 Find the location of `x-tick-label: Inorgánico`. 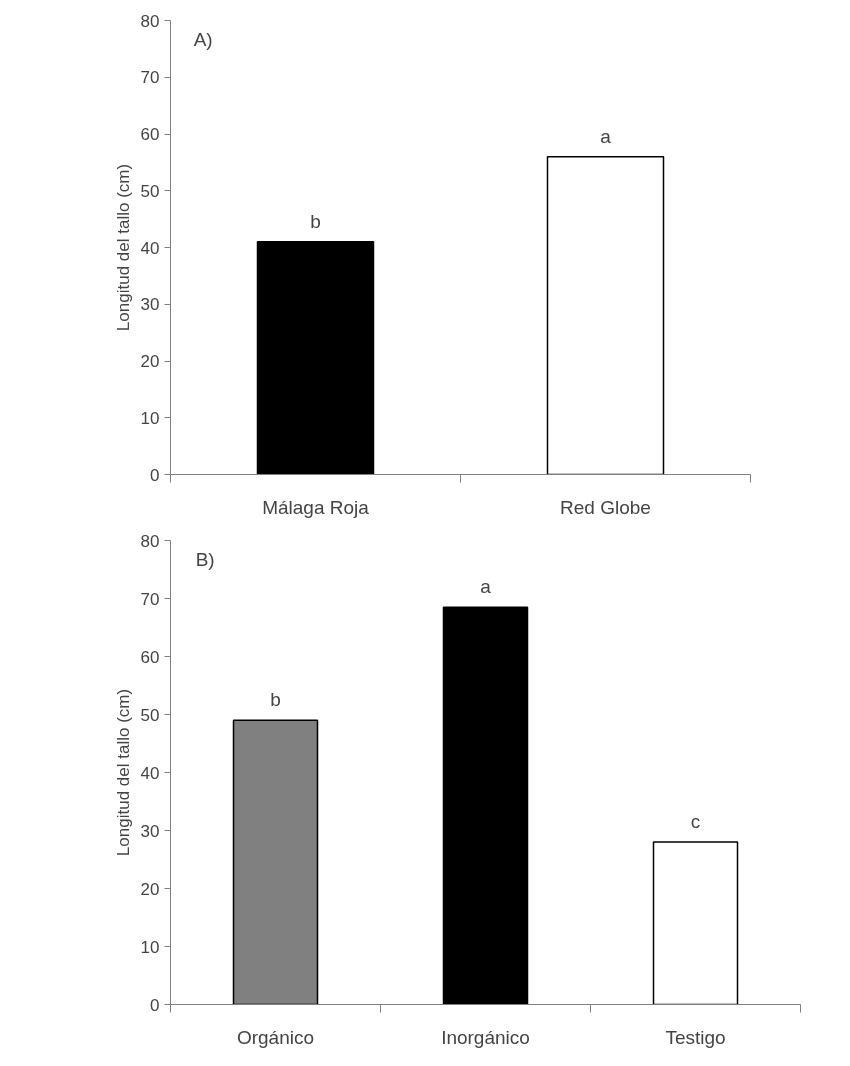

x-tick-label: Inorgánico is located at coordinates (485, 1037).